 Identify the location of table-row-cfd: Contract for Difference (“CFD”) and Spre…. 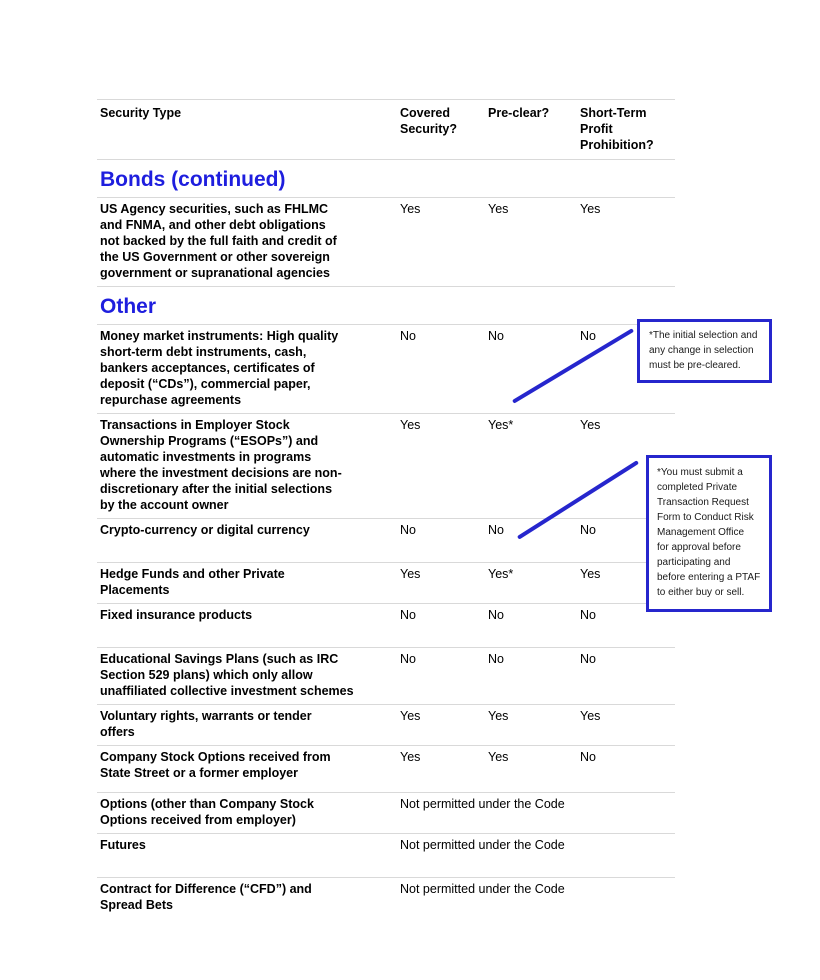
(386, 898).